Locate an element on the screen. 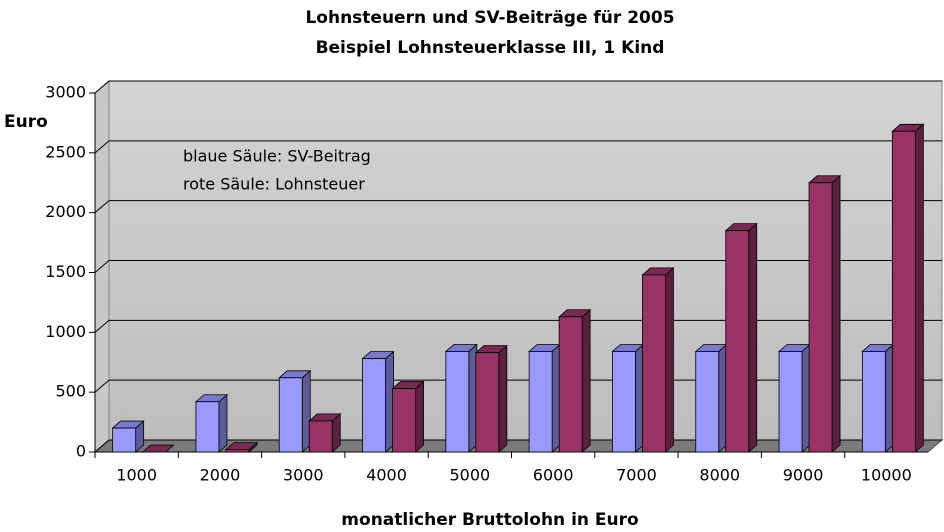 The width and height of the screenshot is (944, 532). x-axis-label: monatlicher Bruttolohn in Euro is located at coordinates (489, 520).